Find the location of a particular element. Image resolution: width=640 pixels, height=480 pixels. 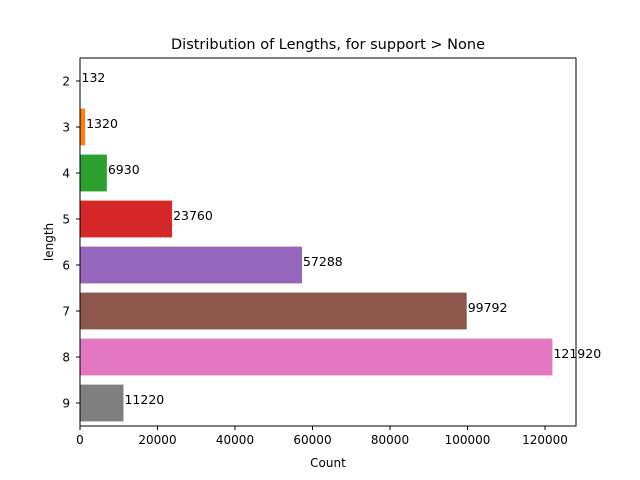

y-tick-label: 8 is located at coordinates (66, 358).